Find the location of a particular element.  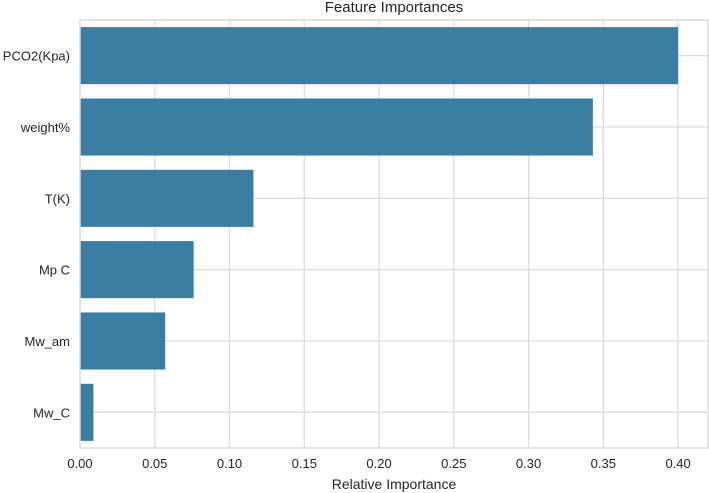

x-tick-label: 0.30 is located at coordinates (528, 463).